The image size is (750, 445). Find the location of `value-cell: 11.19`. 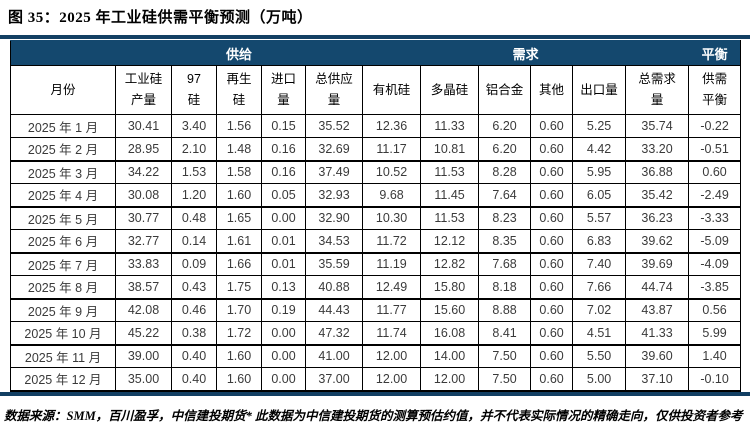

value-cell: 11.19 is located at coordinates (392, 264).